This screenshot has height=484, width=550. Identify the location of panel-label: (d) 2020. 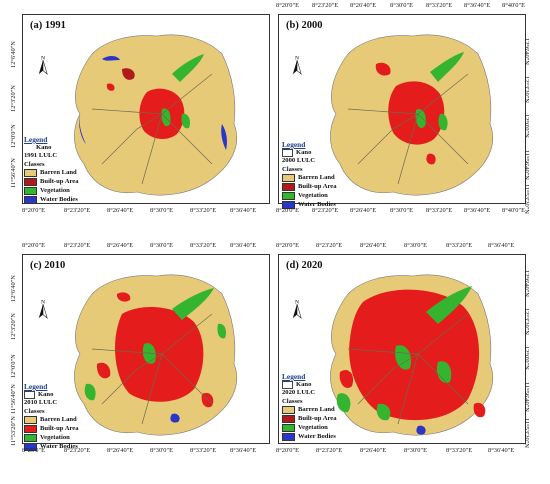
(304, 265).